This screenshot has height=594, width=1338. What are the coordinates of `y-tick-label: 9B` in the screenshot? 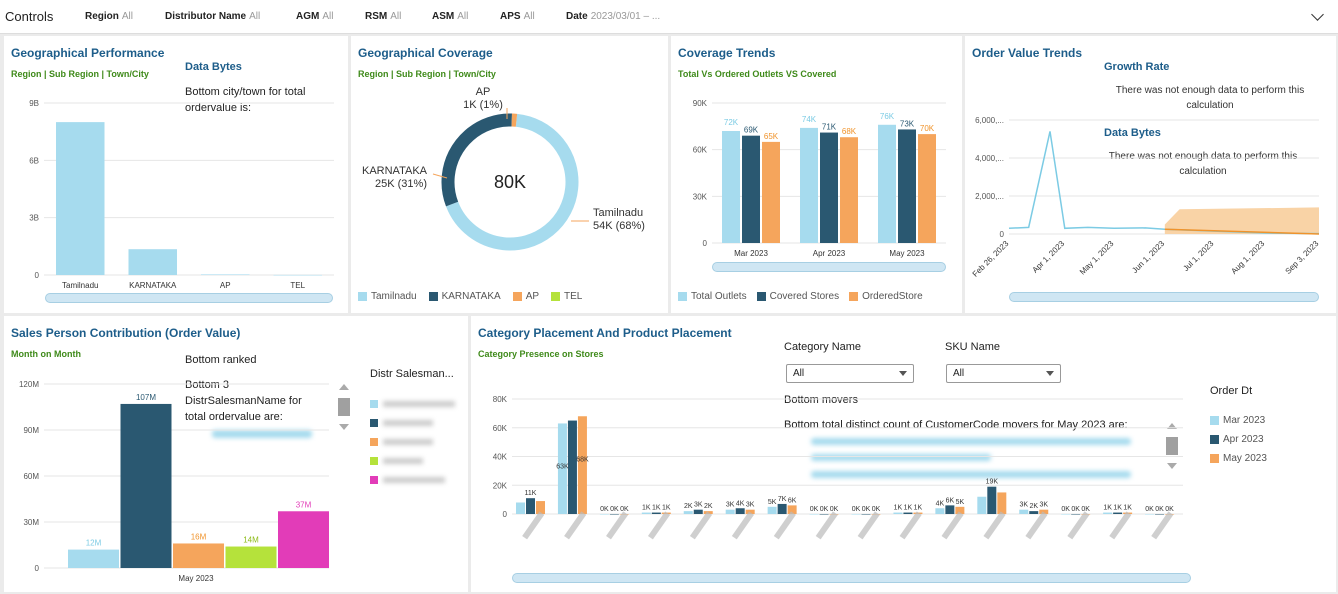 It's located at (34, 103).